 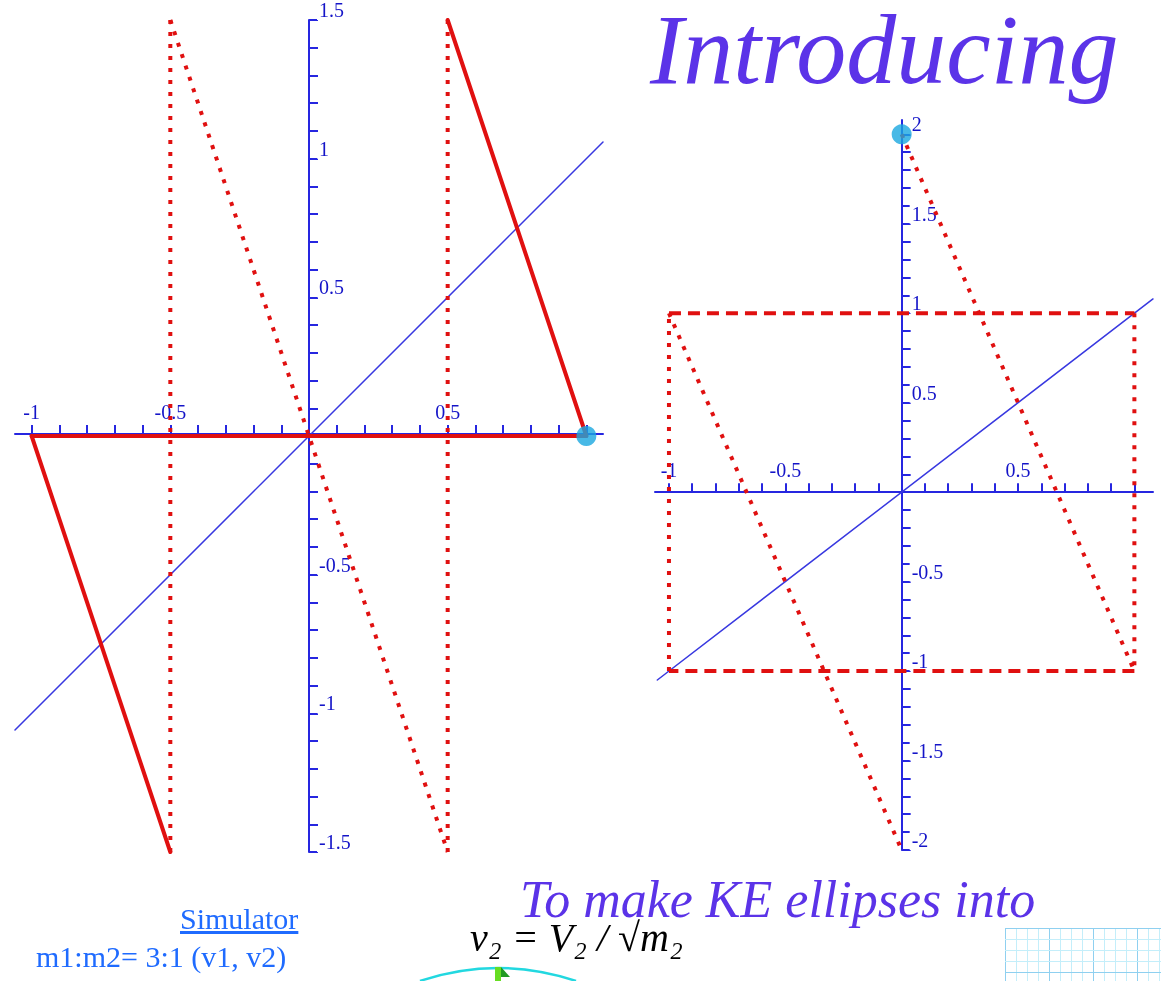 I want to click on text: m1:m2= 3:1 (v1, v2), so click(x=161, y=956).